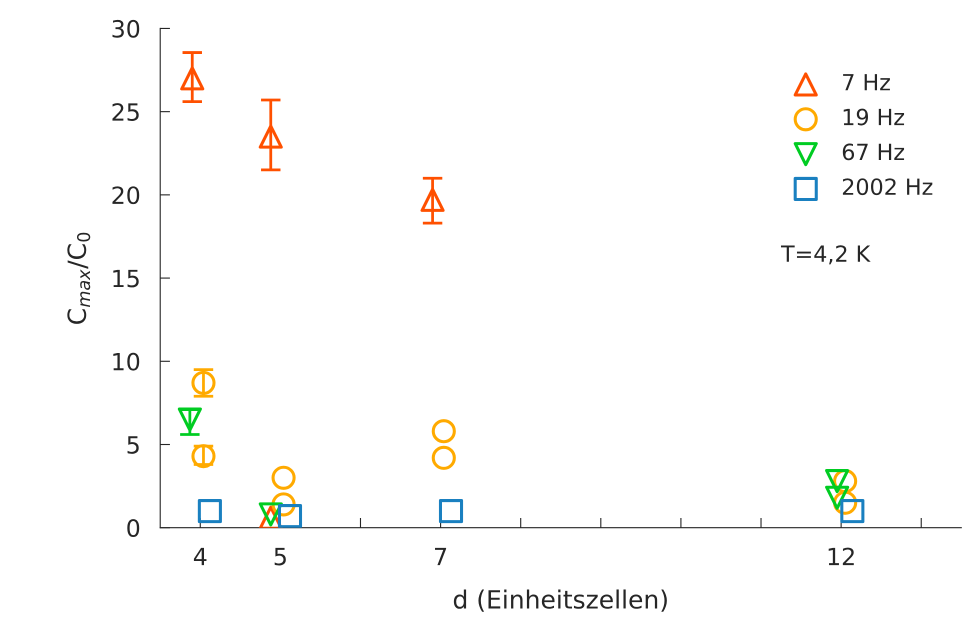 The height and width of the screenshot is (632, 971). Describe the element at coordinates (440, 557) in the screenshot. I see `x-tick-label: 7` at that location.